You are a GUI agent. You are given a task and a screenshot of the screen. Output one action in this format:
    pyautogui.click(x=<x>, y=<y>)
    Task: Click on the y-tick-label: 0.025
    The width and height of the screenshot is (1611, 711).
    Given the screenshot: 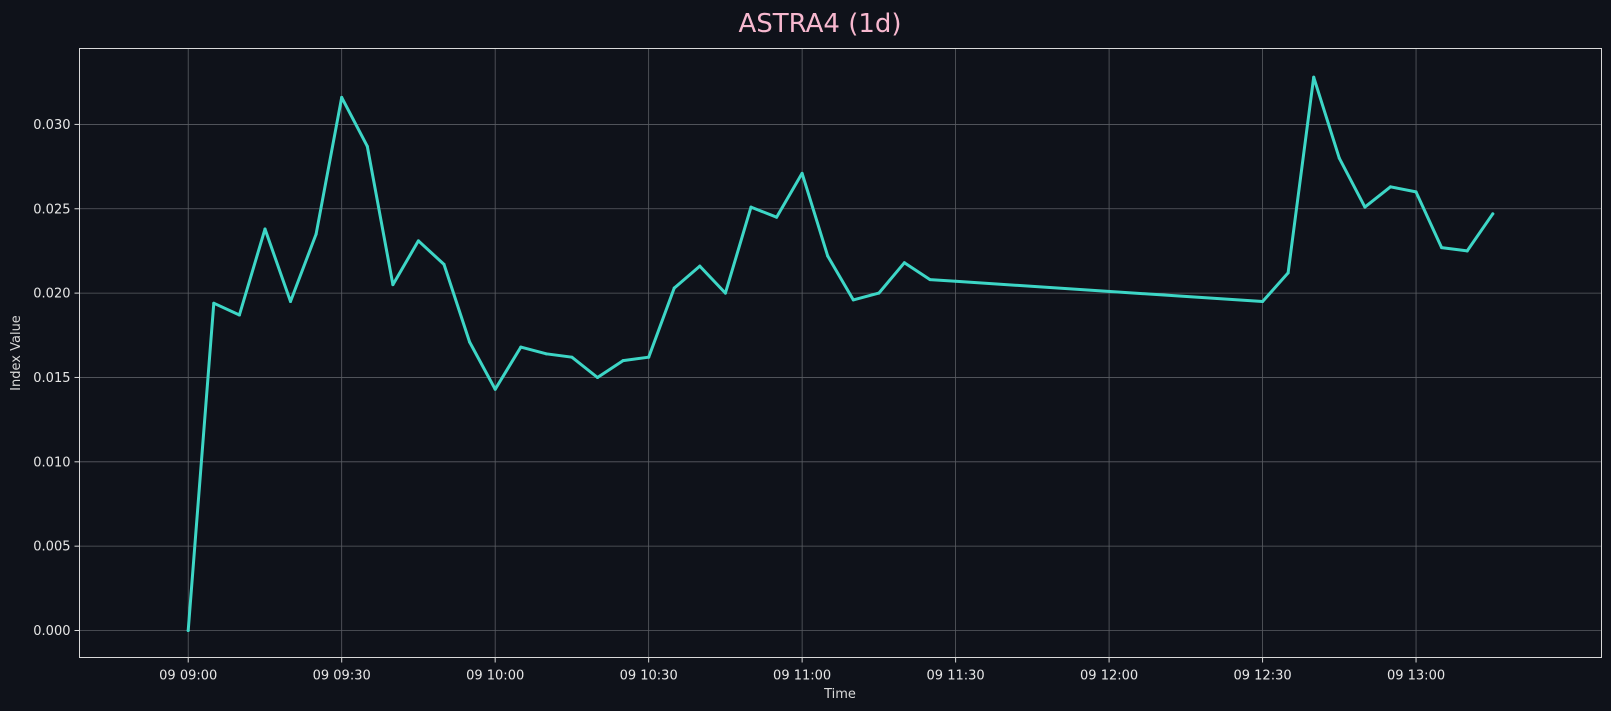 What is the action you would take?
    pyautogui.click(x=51, y=209)
    